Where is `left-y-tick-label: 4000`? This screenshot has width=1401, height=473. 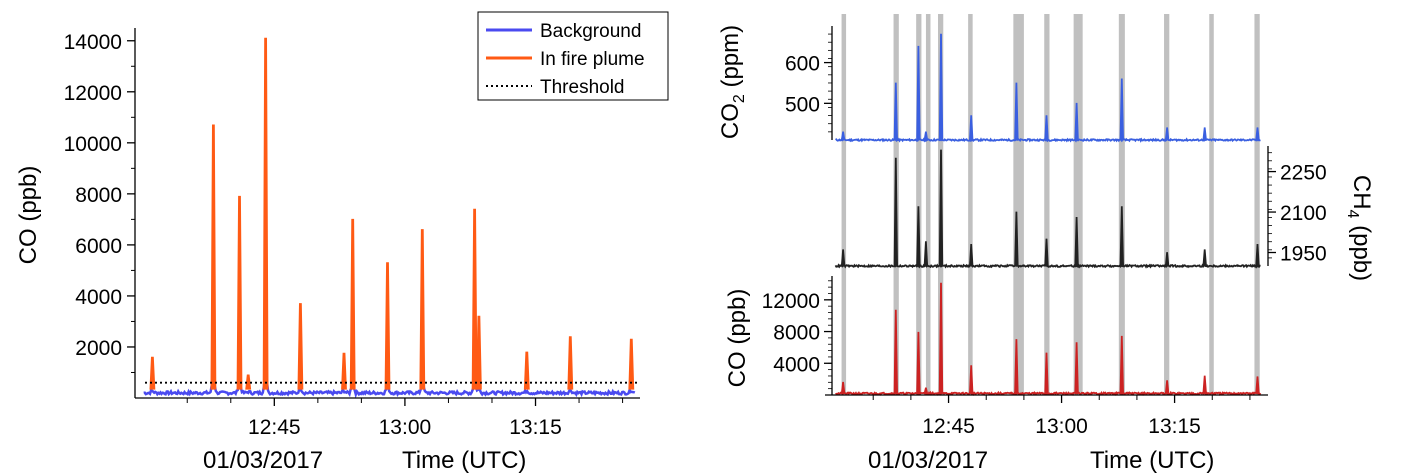 left-y-tick-label: 4000 is located at coordinates (98, 297).